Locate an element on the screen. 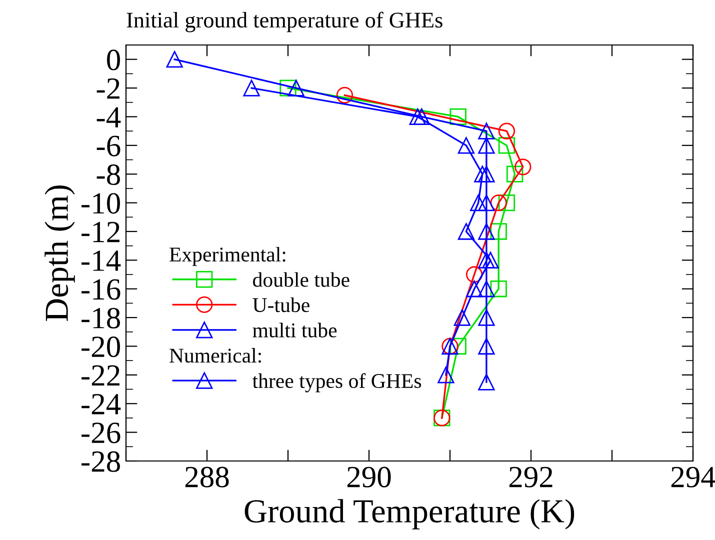 This screenshot has height=540, width=715. legend-label: multi tube is located at coordinates (294, 330).